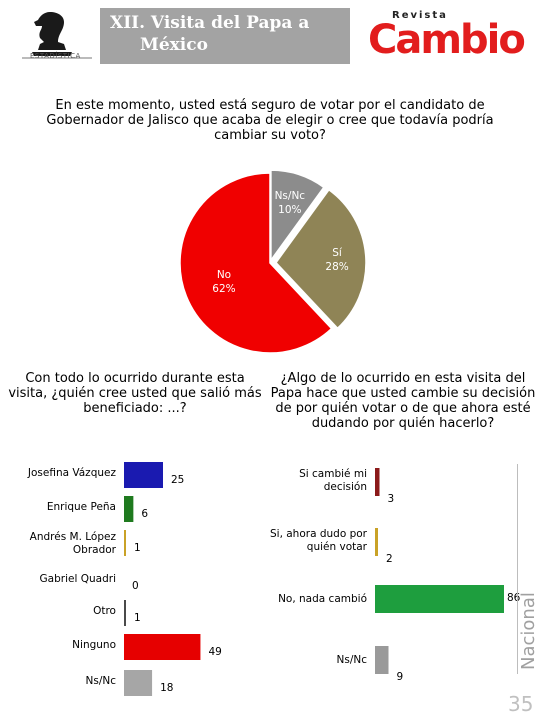 The width and height of the screenshot is (540, 720). Describe the element at coordinates (137, 618) in the screenshot. I see `bar-value-otro: 1` at that location.